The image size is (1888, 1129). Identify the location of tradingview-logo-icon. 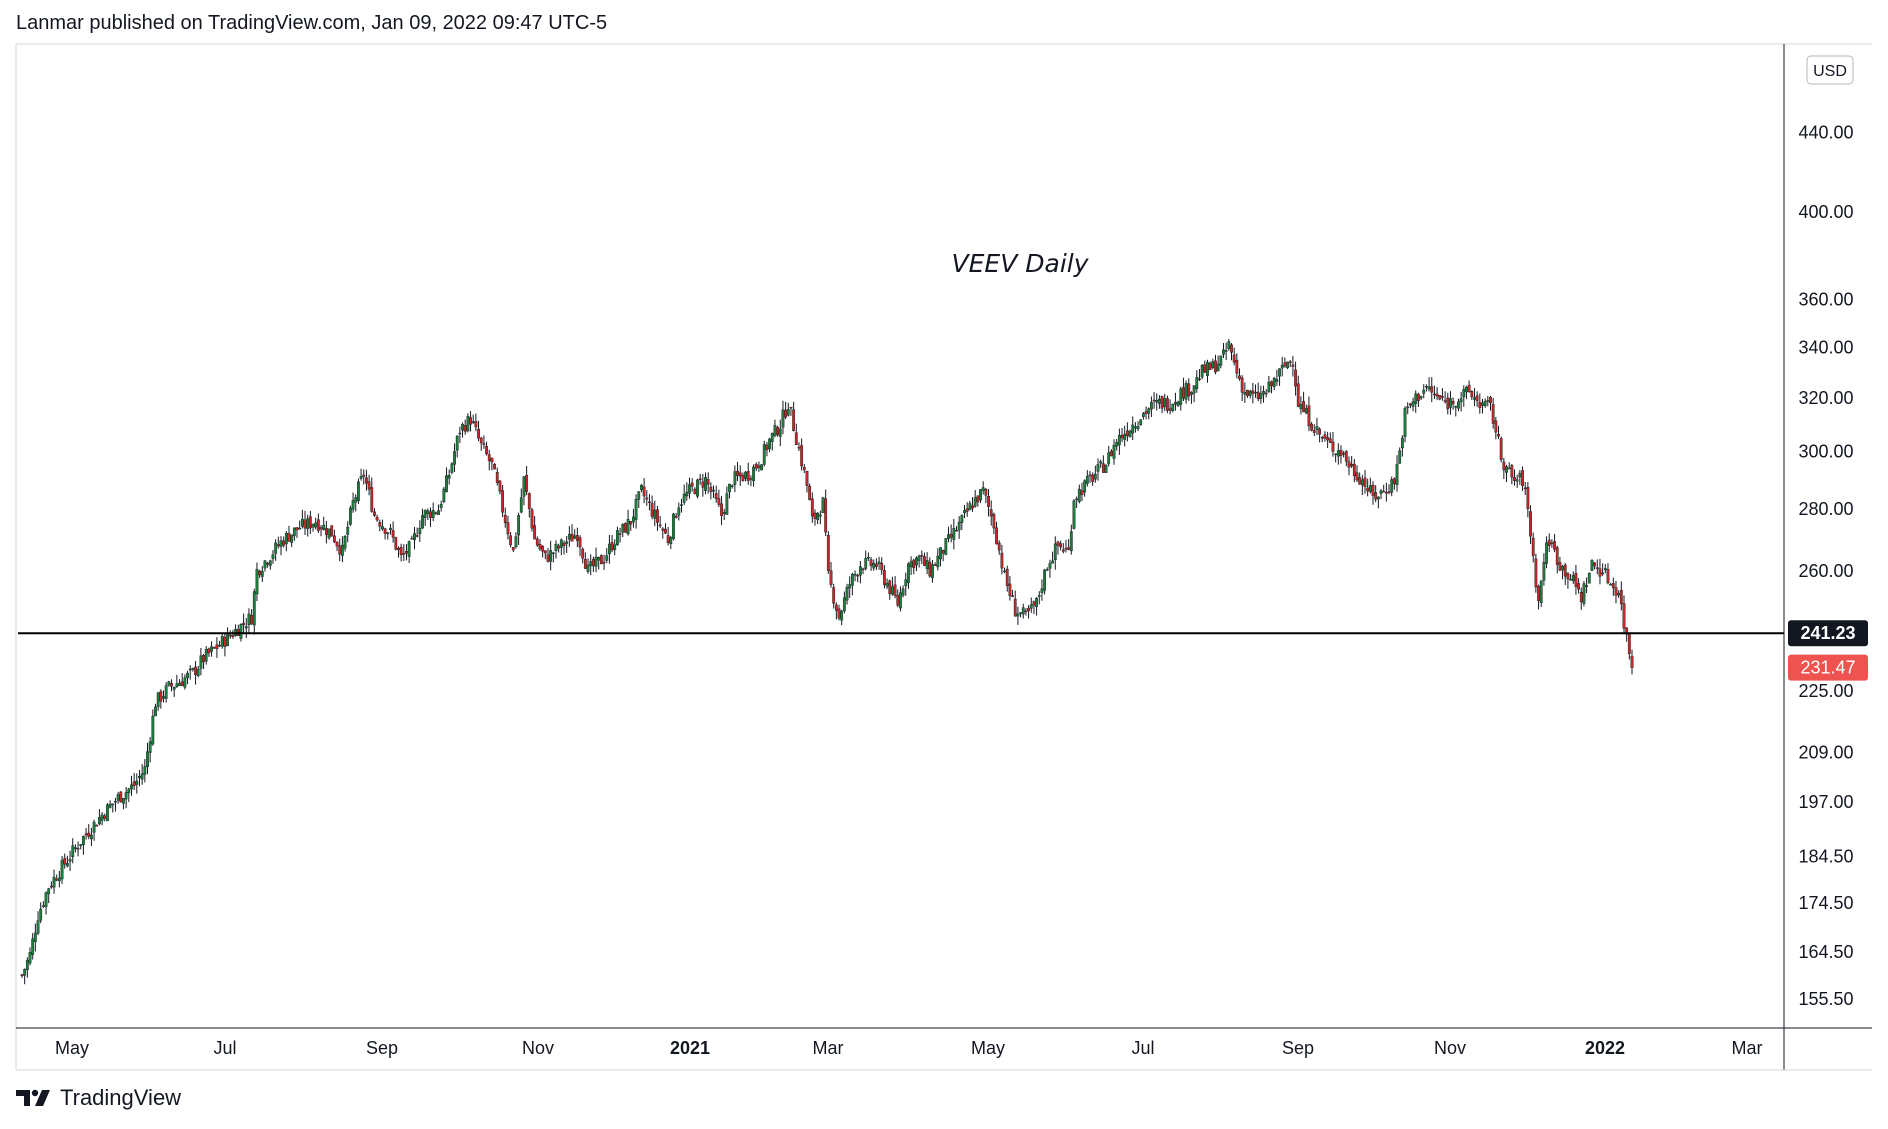
(34, 1098).